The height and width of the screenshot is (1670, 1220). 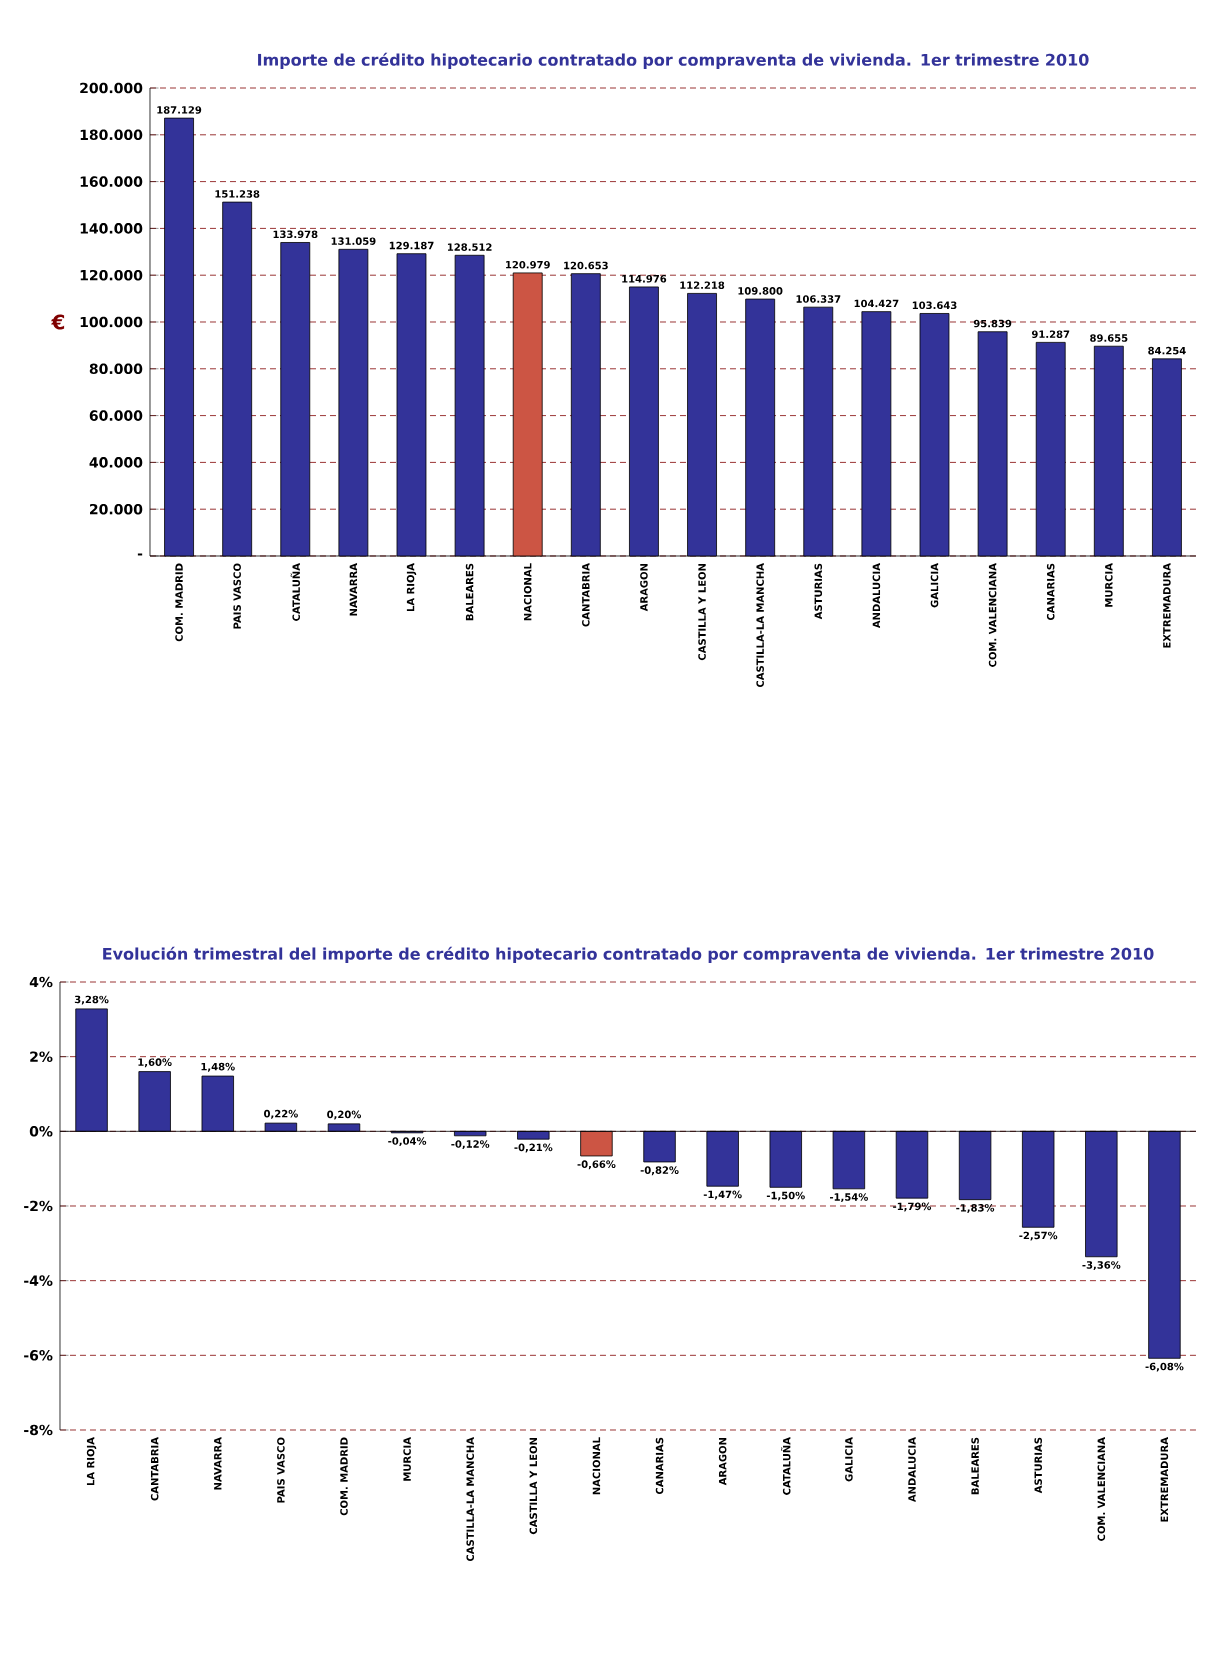 I want to click on y-axis-title: €, so click(x=58, y=322).